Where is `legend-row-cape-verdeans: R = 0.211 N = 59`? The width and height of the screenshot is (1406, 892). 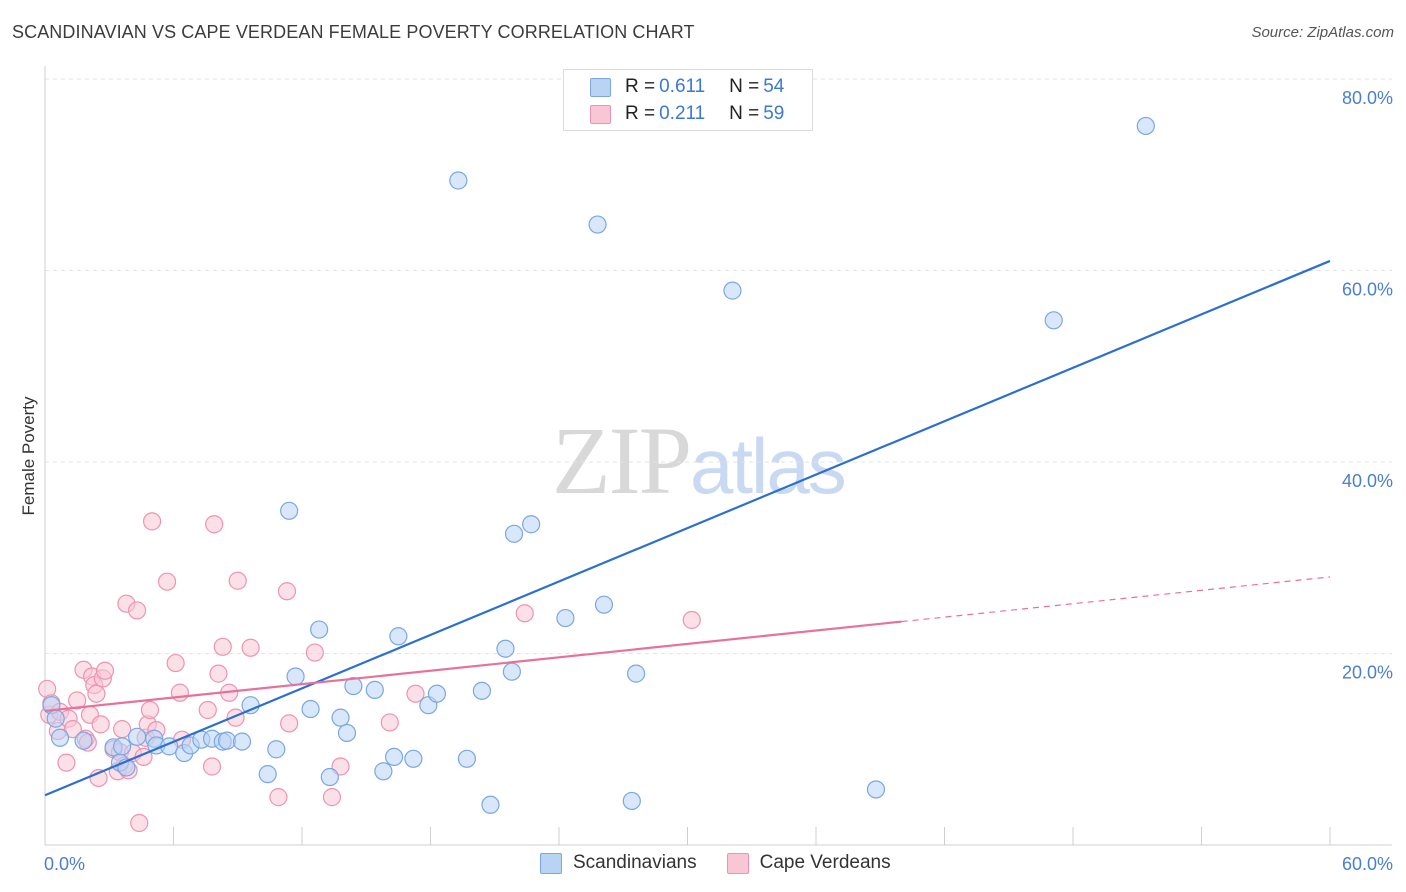 legend-row-cape-verdeans: R = 0.211 N = 59 is located at coordinates (687, 114).